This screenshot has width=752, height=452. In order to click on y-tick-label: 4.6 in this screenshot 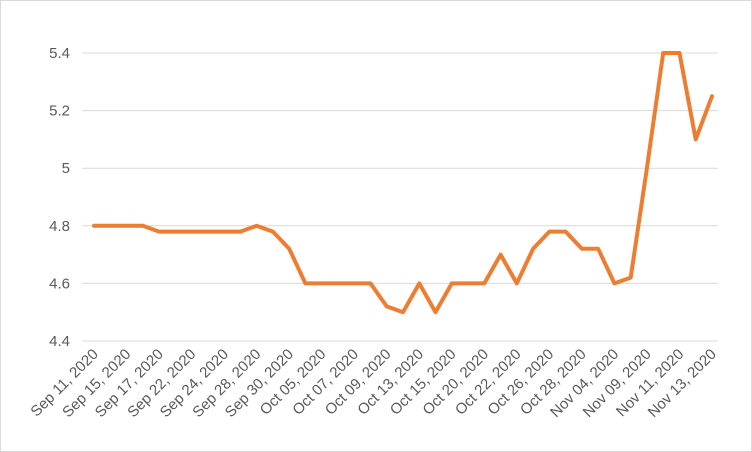, I will do `click(59, 283)`.